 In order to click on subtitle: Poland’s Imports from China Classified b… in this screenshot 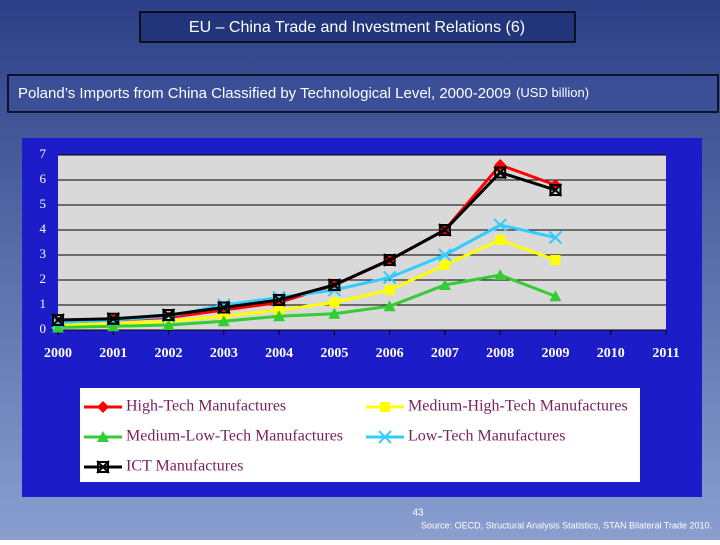, I will do `click(303, 93)`.